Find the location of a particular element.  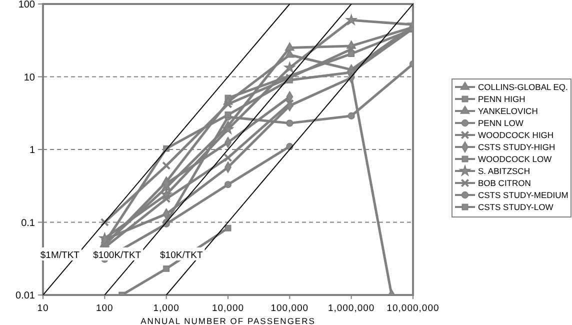

legend-label: CSTS STUDY-LOW is located at coordinates (516, 207).